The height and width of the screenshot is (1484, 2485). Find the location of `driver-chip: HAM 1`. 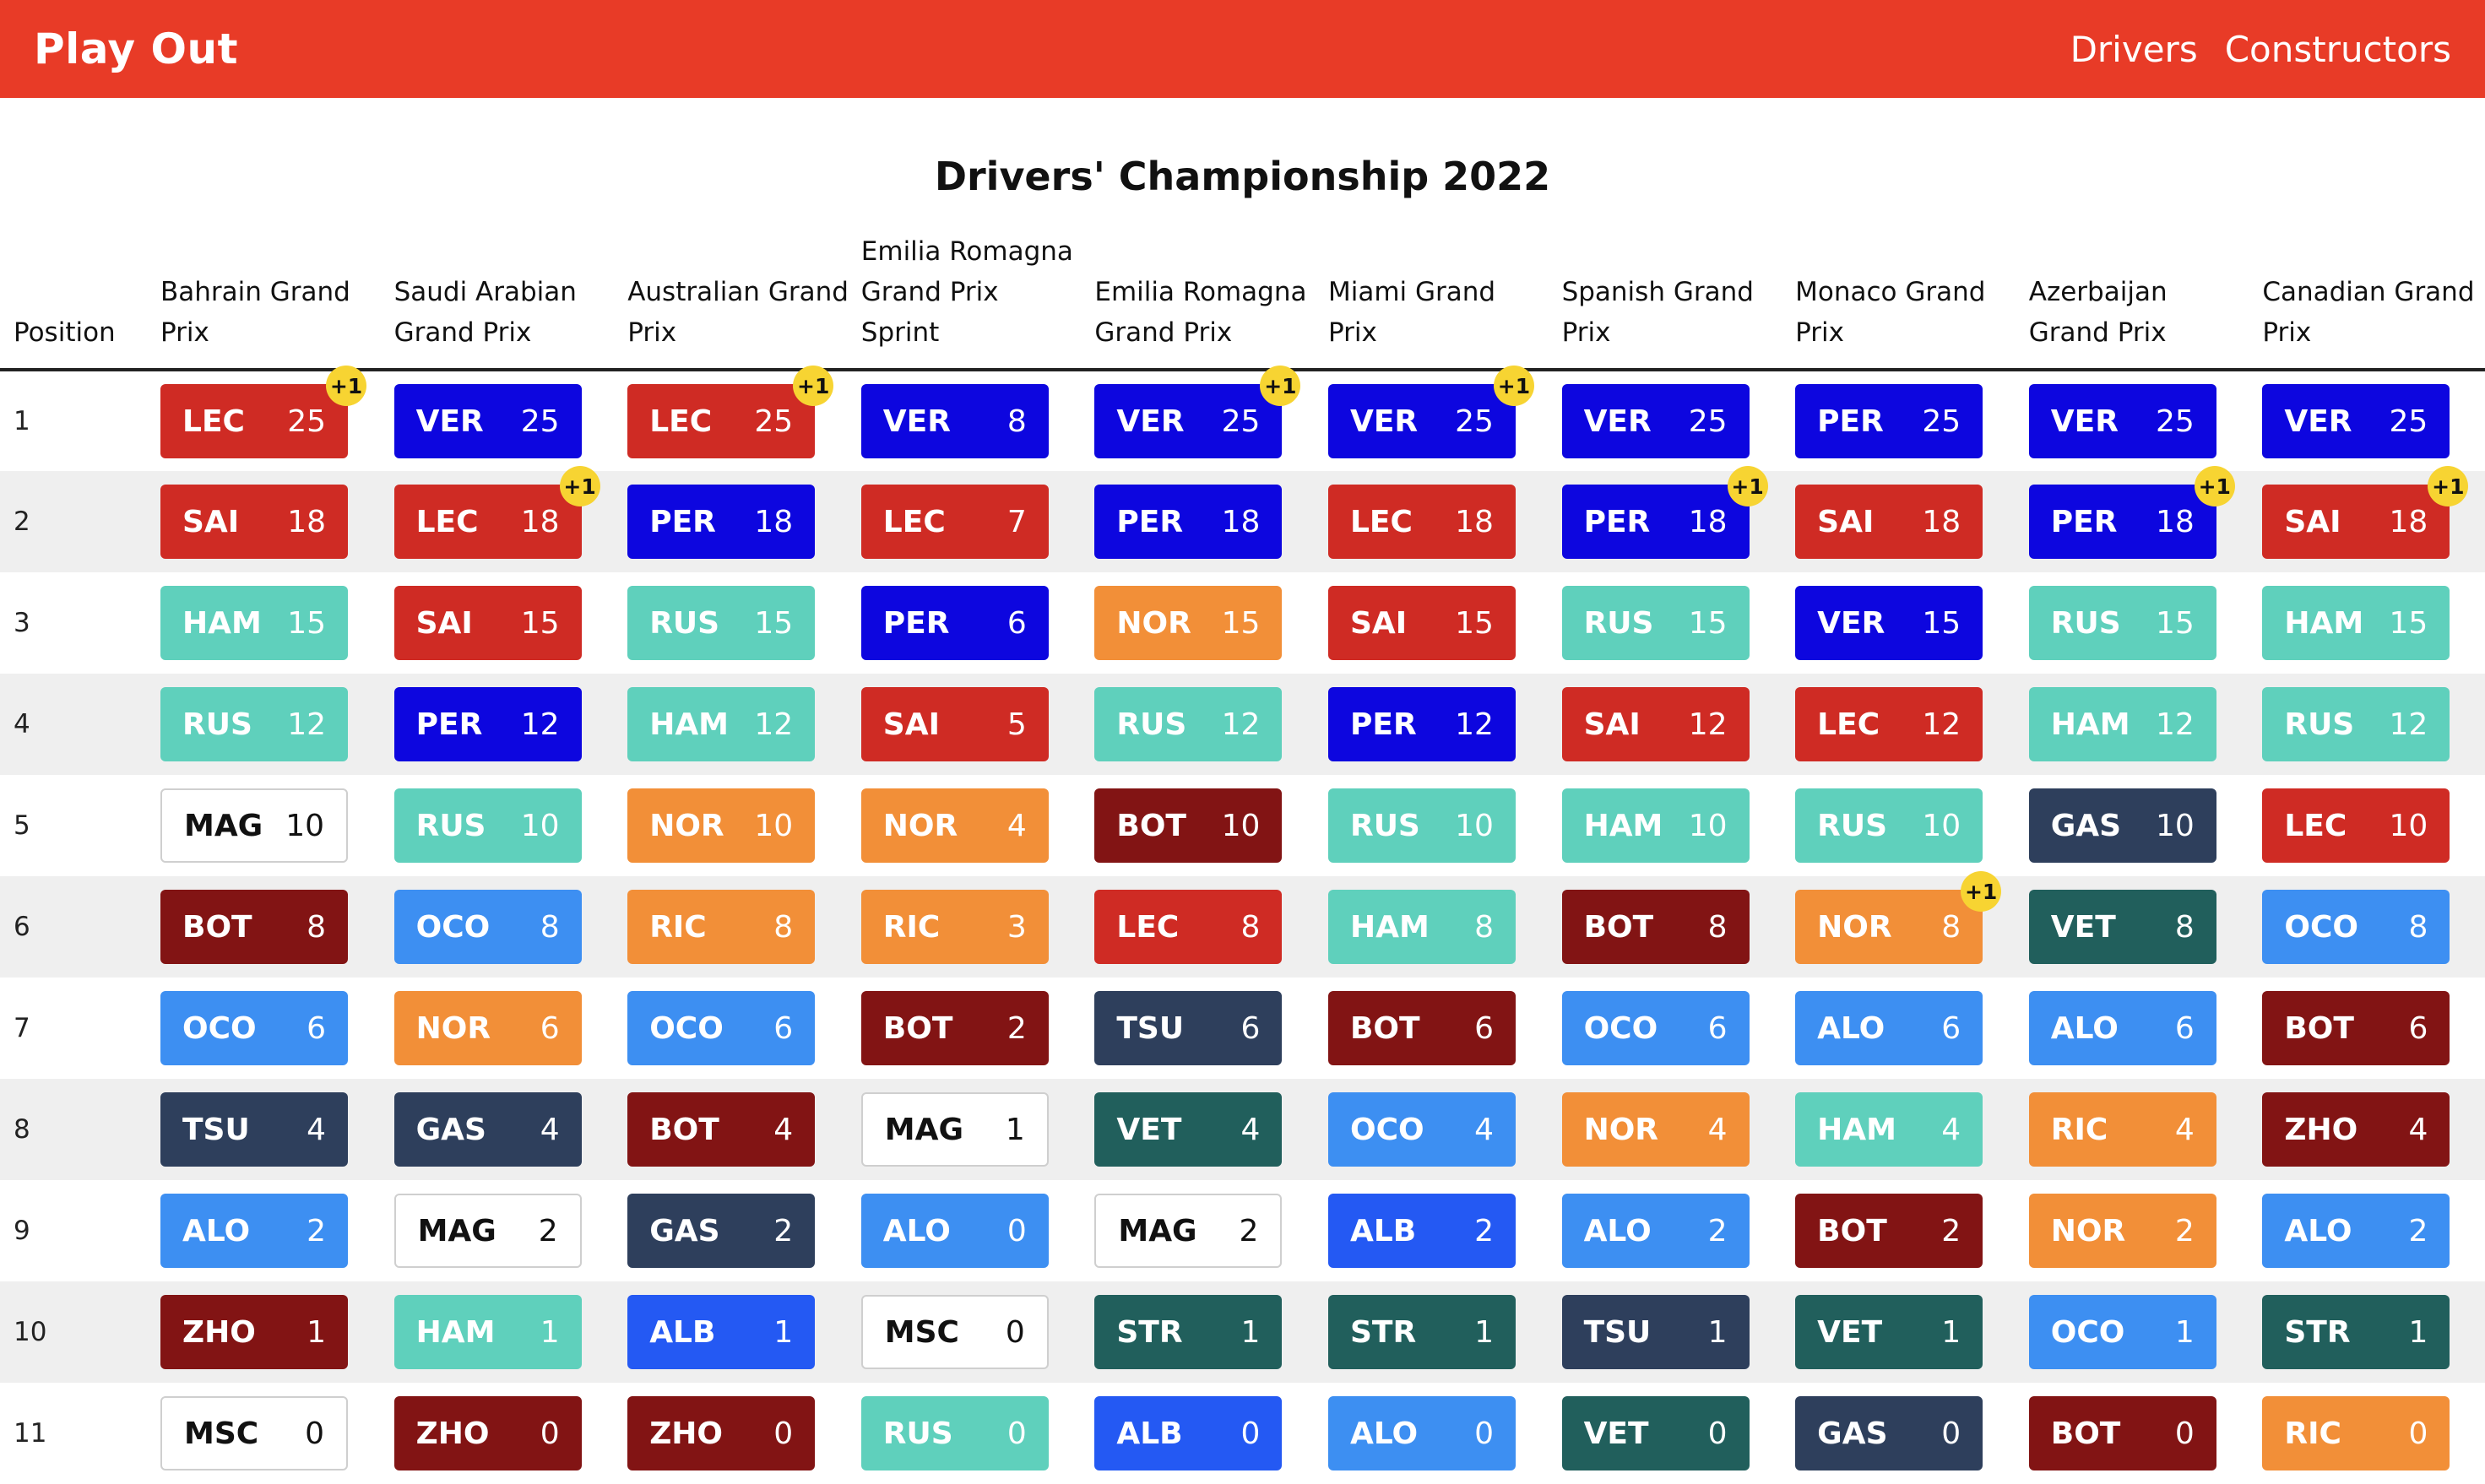

driver-chip: HAM 1 is located at coordinates (487, 1332).